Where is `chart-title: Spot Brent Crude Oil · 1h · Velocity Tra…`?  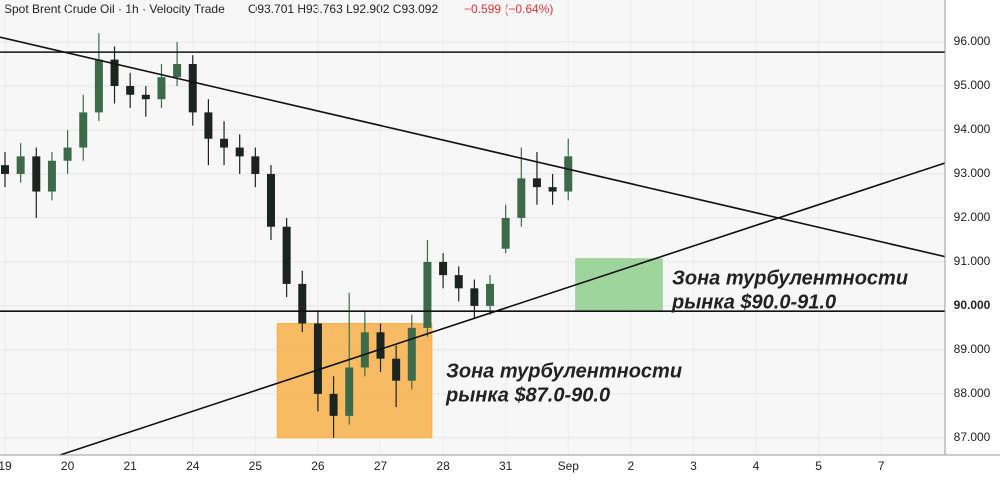
chart-title: Spot Brent Crude Oil · 1h · Velocity Tra… is located at coordinates (114, 9).